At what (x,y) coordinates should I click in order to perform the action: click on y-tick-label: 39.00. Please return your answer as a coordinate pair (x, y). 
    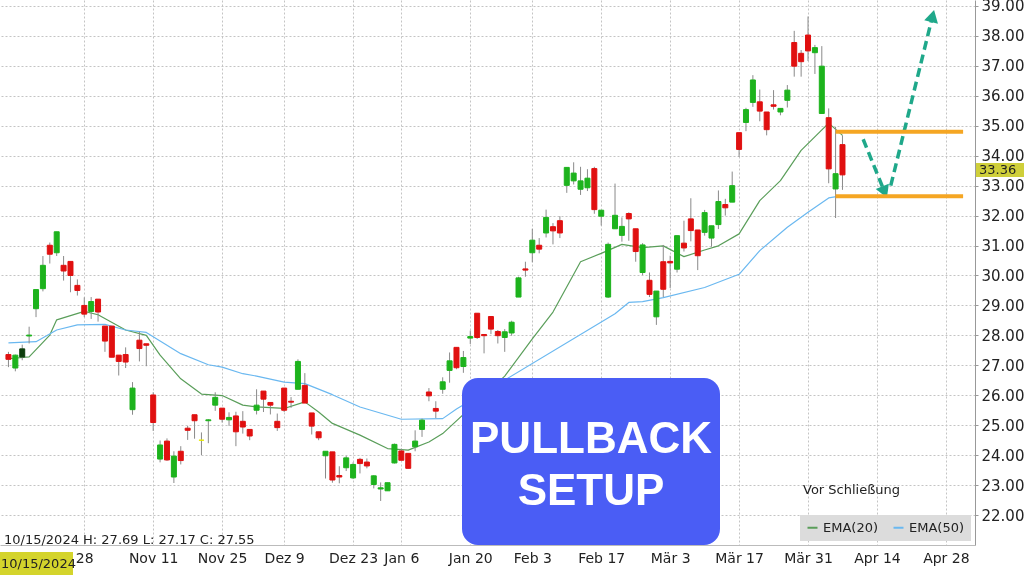
    Looking at the image, I should click on (1002, 8).